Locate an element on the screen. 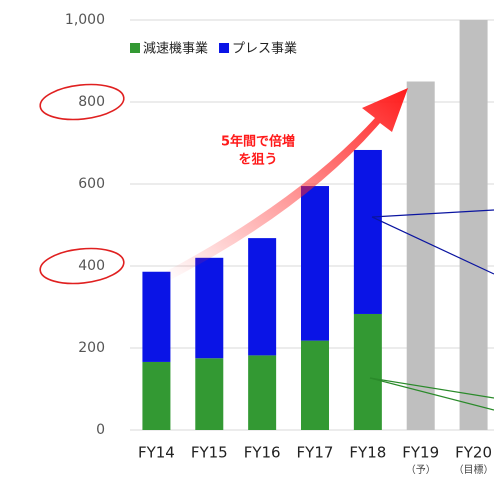 This screenshot has width=494, height=477. annotation: 5年間で倍増 is located at coordinates (258, 142).